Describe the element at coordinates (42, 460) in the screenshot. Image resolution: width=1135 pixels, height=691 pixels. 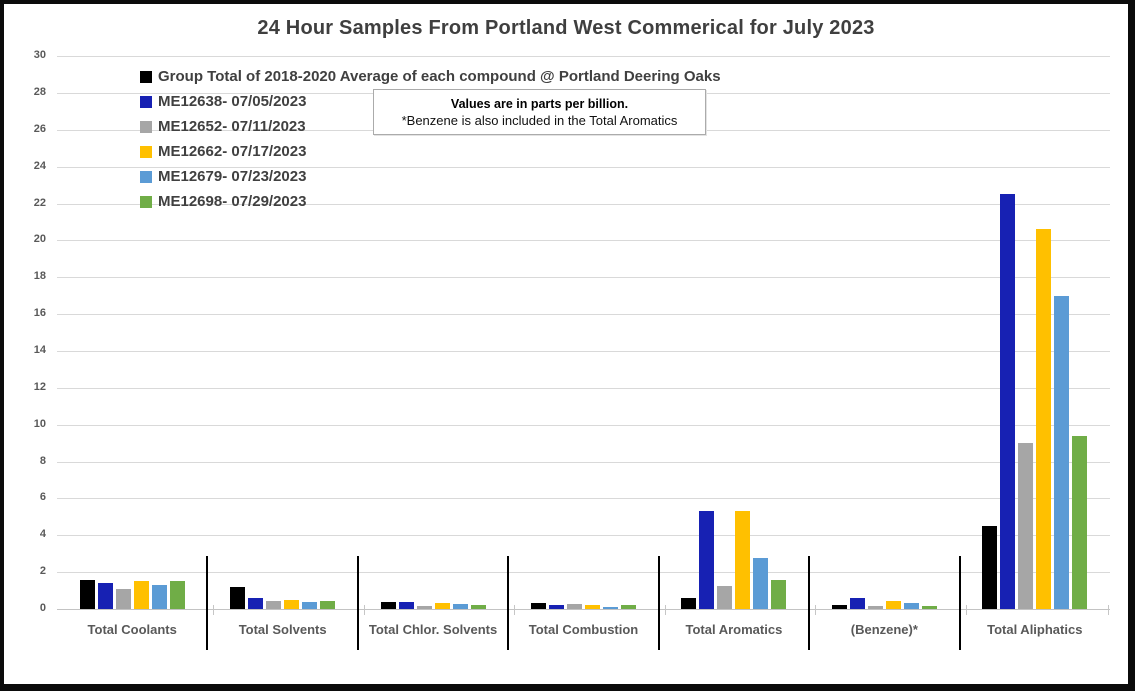
I see `y-axis-tick-label: 8` at that location.